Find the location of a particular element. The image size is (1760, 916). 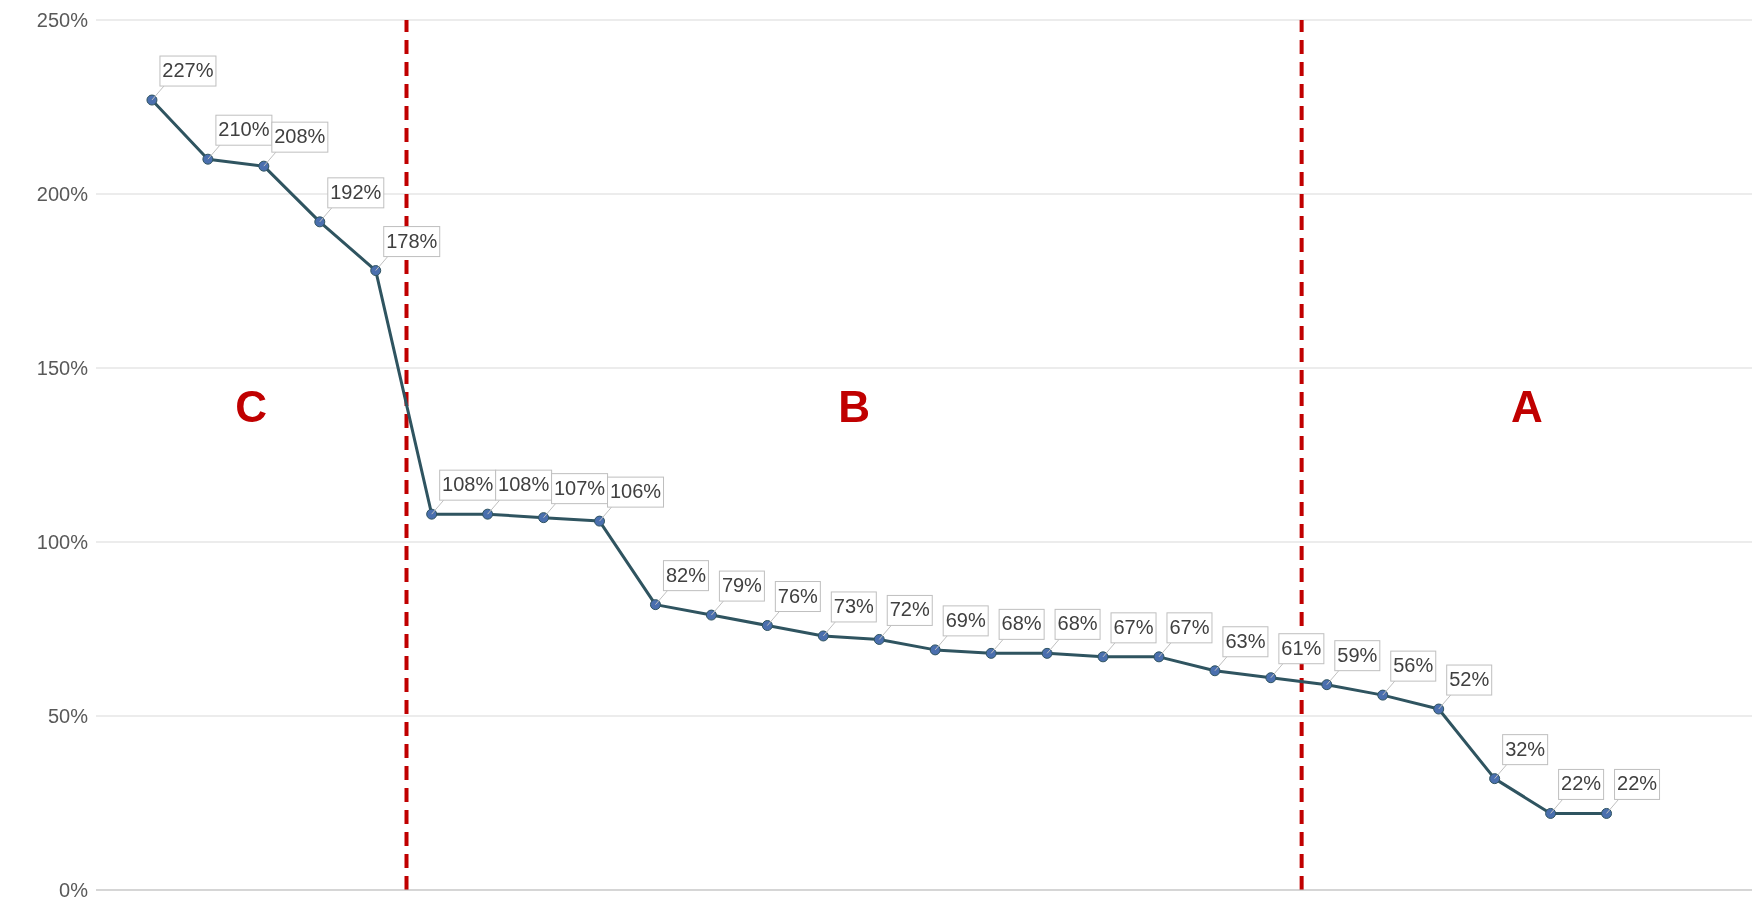

annotation: A is located at coordinates (1526, 406).